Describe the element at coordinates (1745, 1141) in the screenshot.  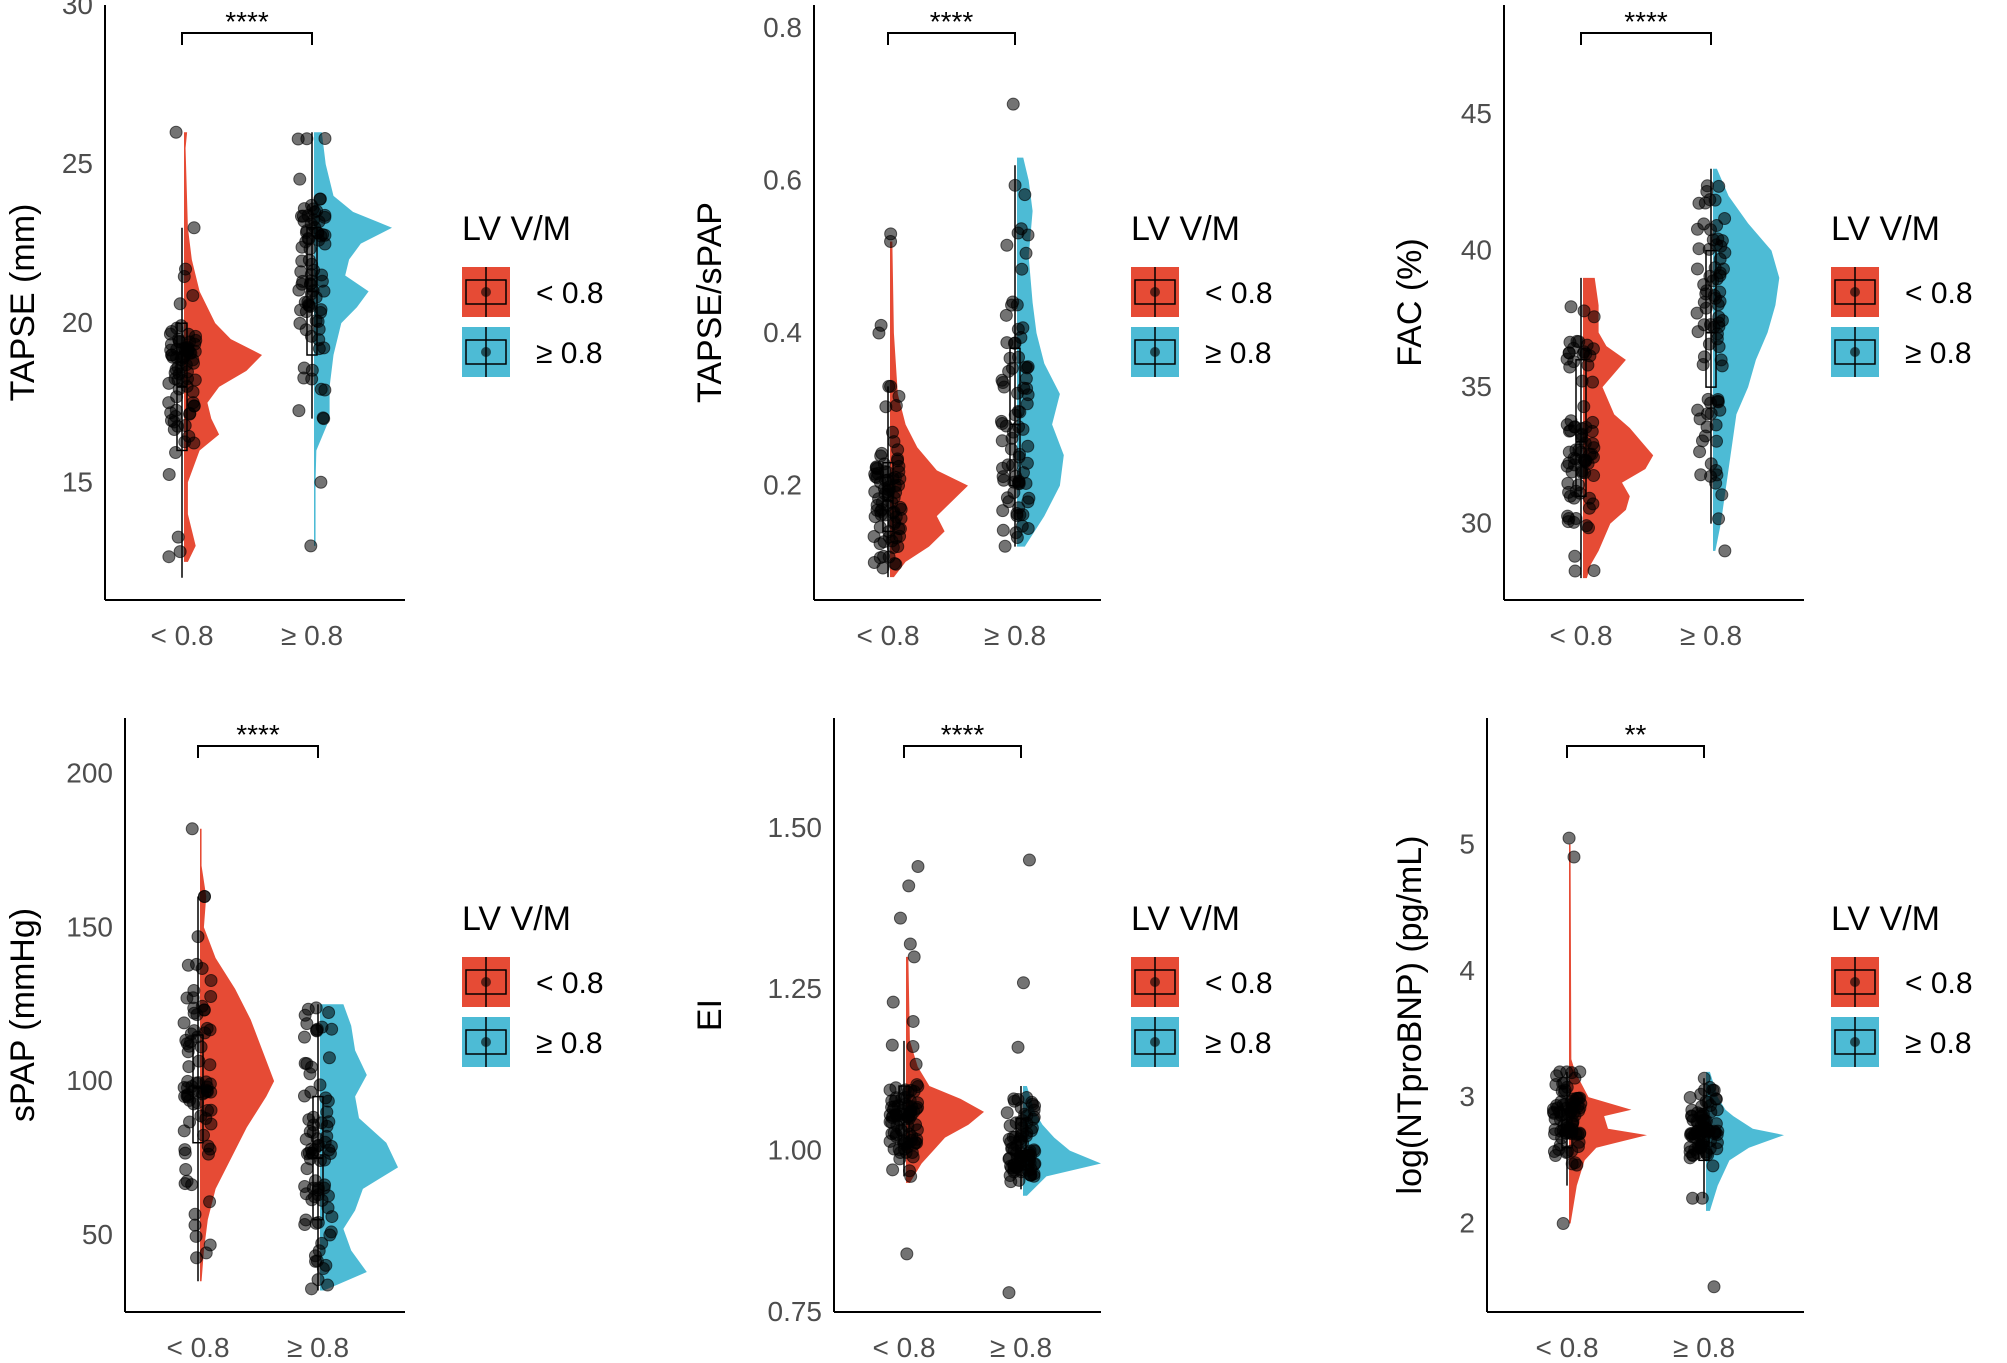
I see `density-cloud-group2` at that location.